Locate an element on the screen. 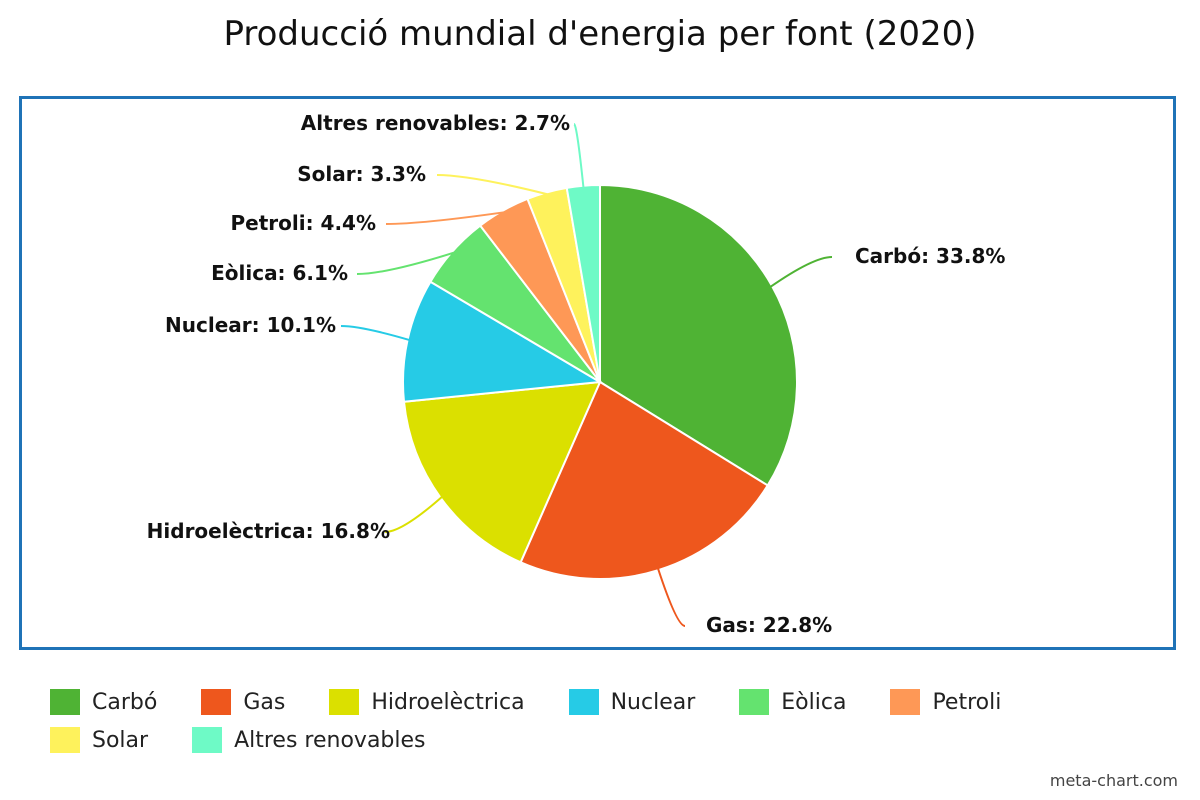 The width and height of the screenshot is (1200, 800). leader-line-hidroelectrica is located at coordinates (413, 514).